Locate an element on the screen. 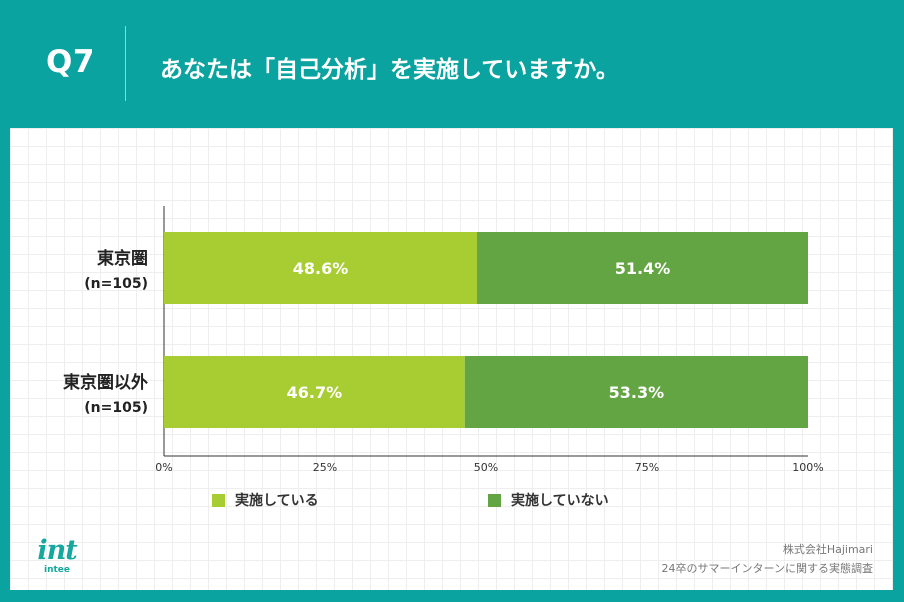 The height and width of the screenshot is (602, 904). category-n-0: (n=105) is located at coordinates (116, 284).